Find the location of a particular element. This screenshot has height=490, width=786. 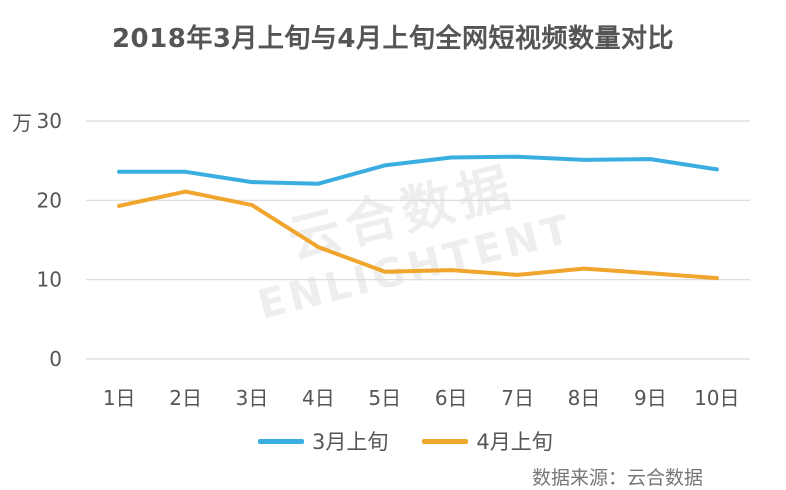

legend-label-march: 3月上旬 is located at coordinates (350, 442).